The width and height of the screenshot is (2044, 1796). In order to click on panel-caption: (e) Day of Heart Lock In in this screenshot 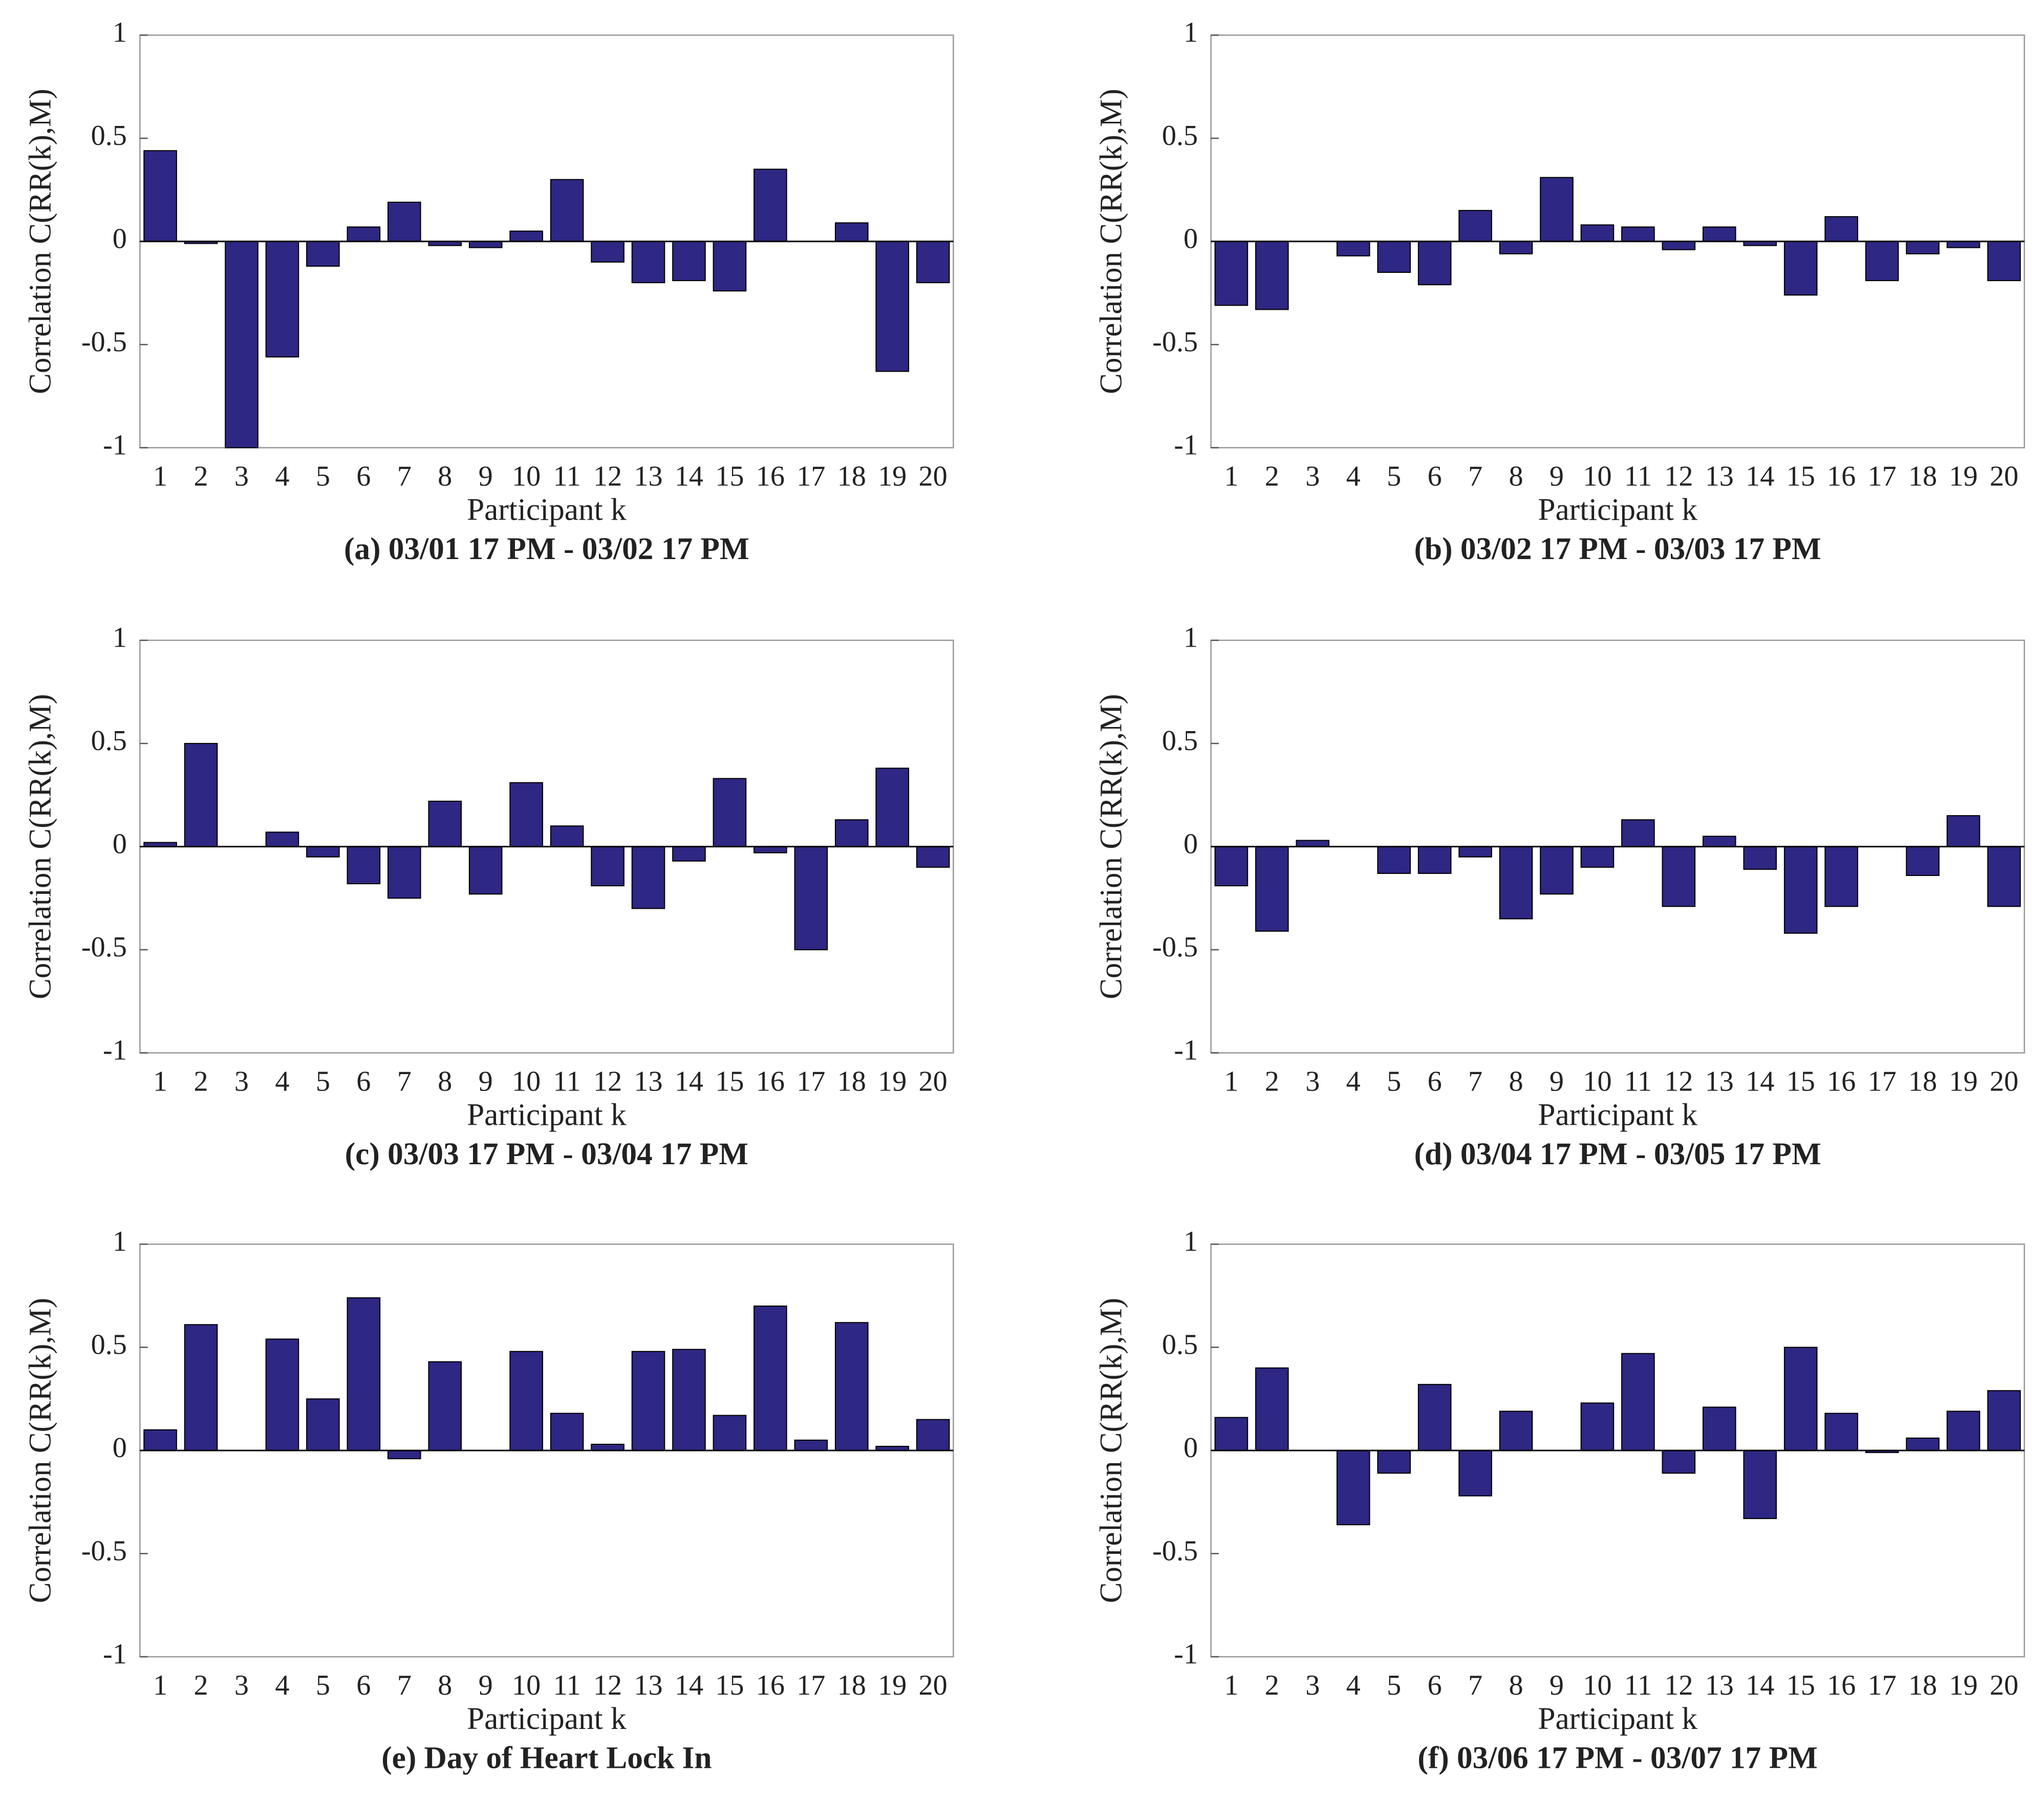, I will do `click(546, 1757)`.